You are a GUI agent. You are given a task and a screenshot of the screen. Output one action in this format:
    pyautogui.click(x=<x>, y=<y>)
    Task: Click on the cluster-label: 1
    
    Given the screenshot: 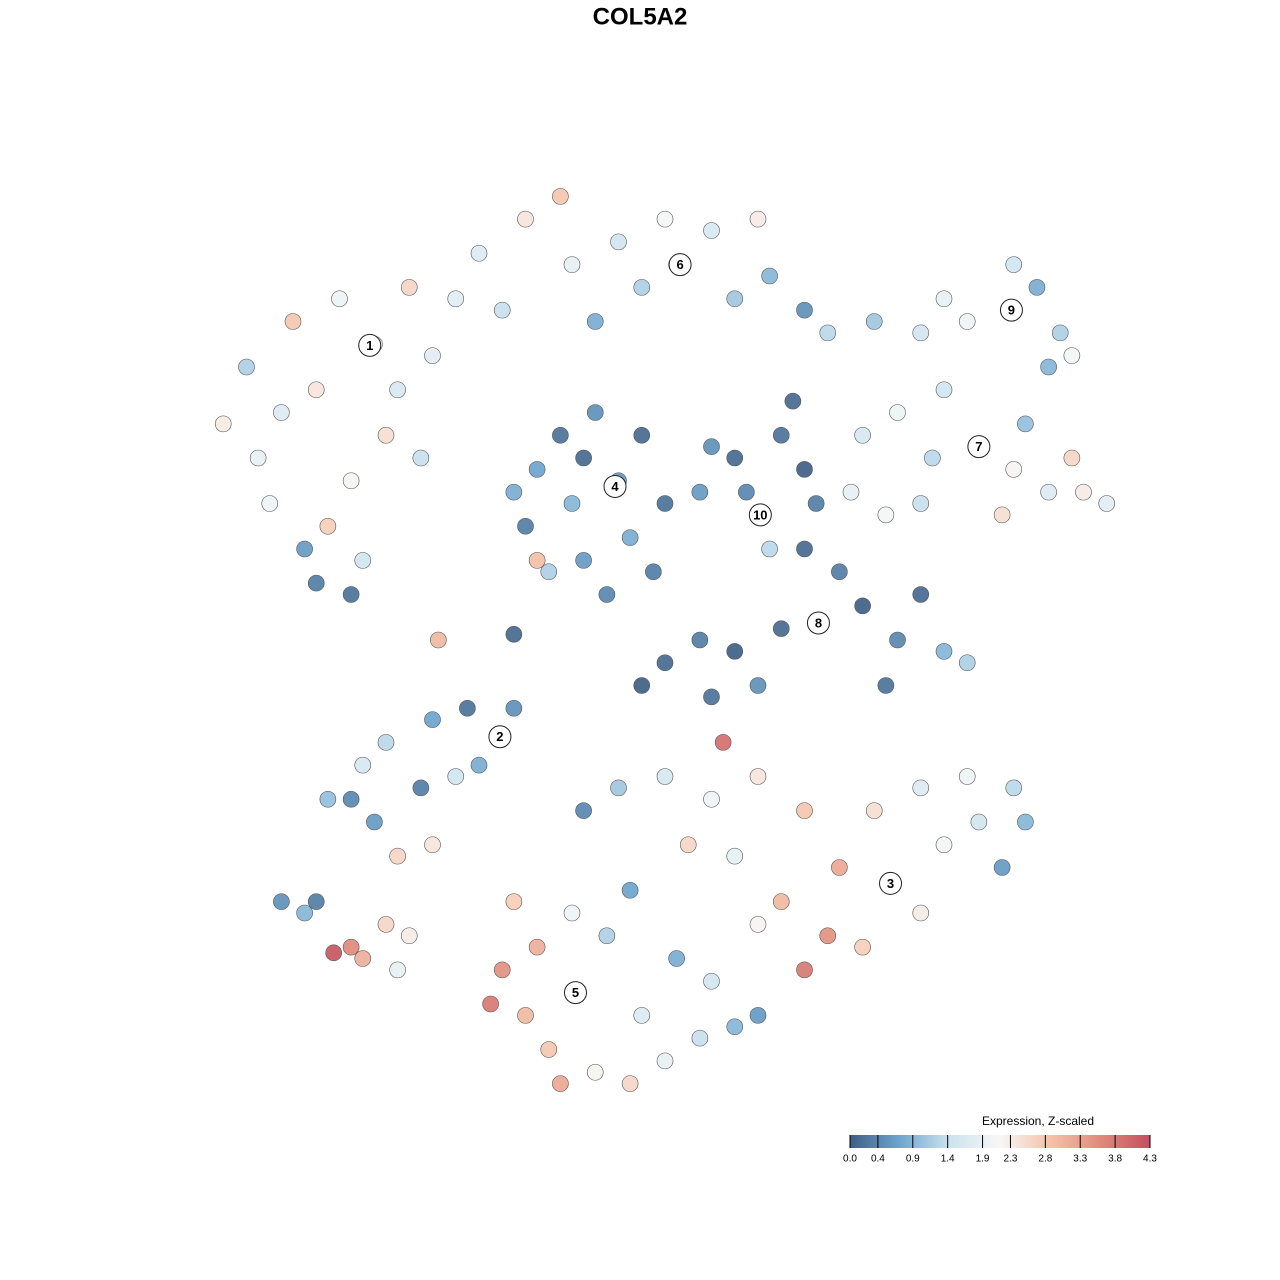 What is the action you would take?
    pyautogui.click(x=369, y=345)
    